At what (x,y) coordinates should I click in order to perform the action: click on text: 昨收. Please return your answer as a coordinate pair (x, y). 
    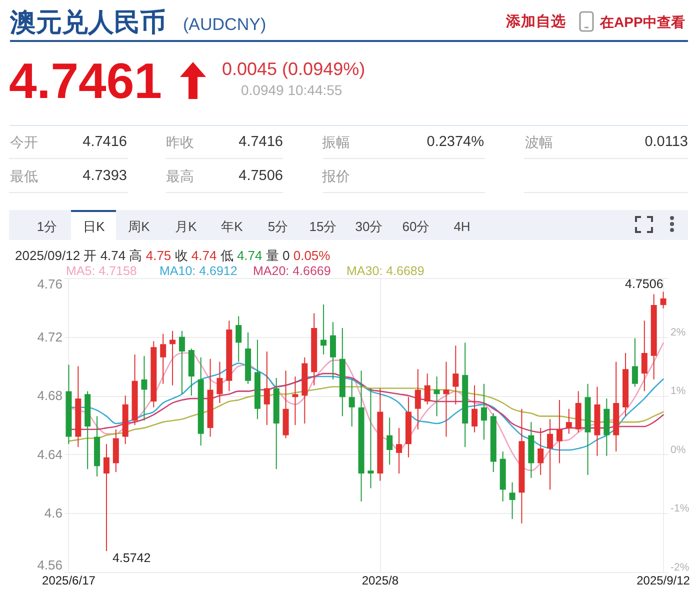
    Looking at the image, I should click on (180, 142).